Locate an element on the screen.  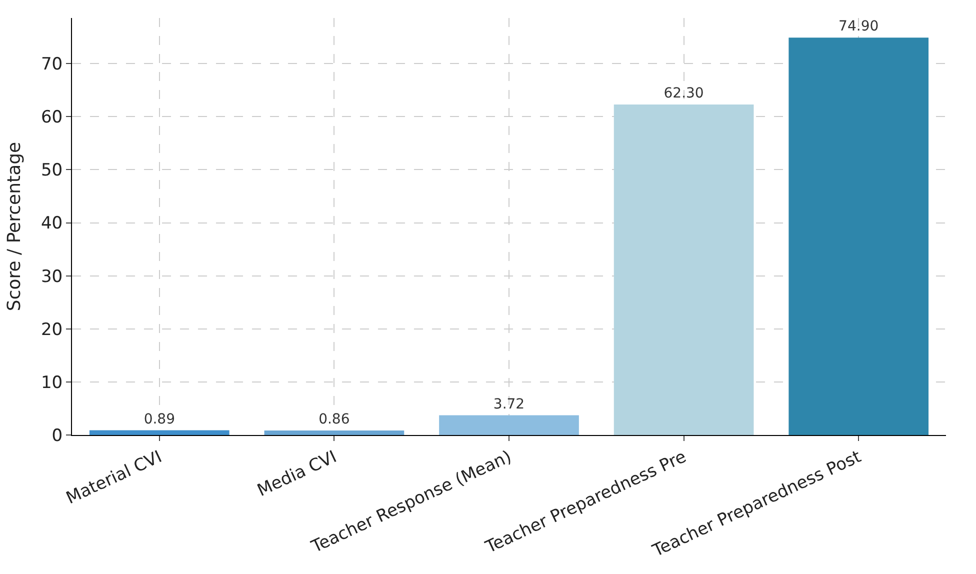
y-tick-label: 20 is located at coordinates (51, 330).